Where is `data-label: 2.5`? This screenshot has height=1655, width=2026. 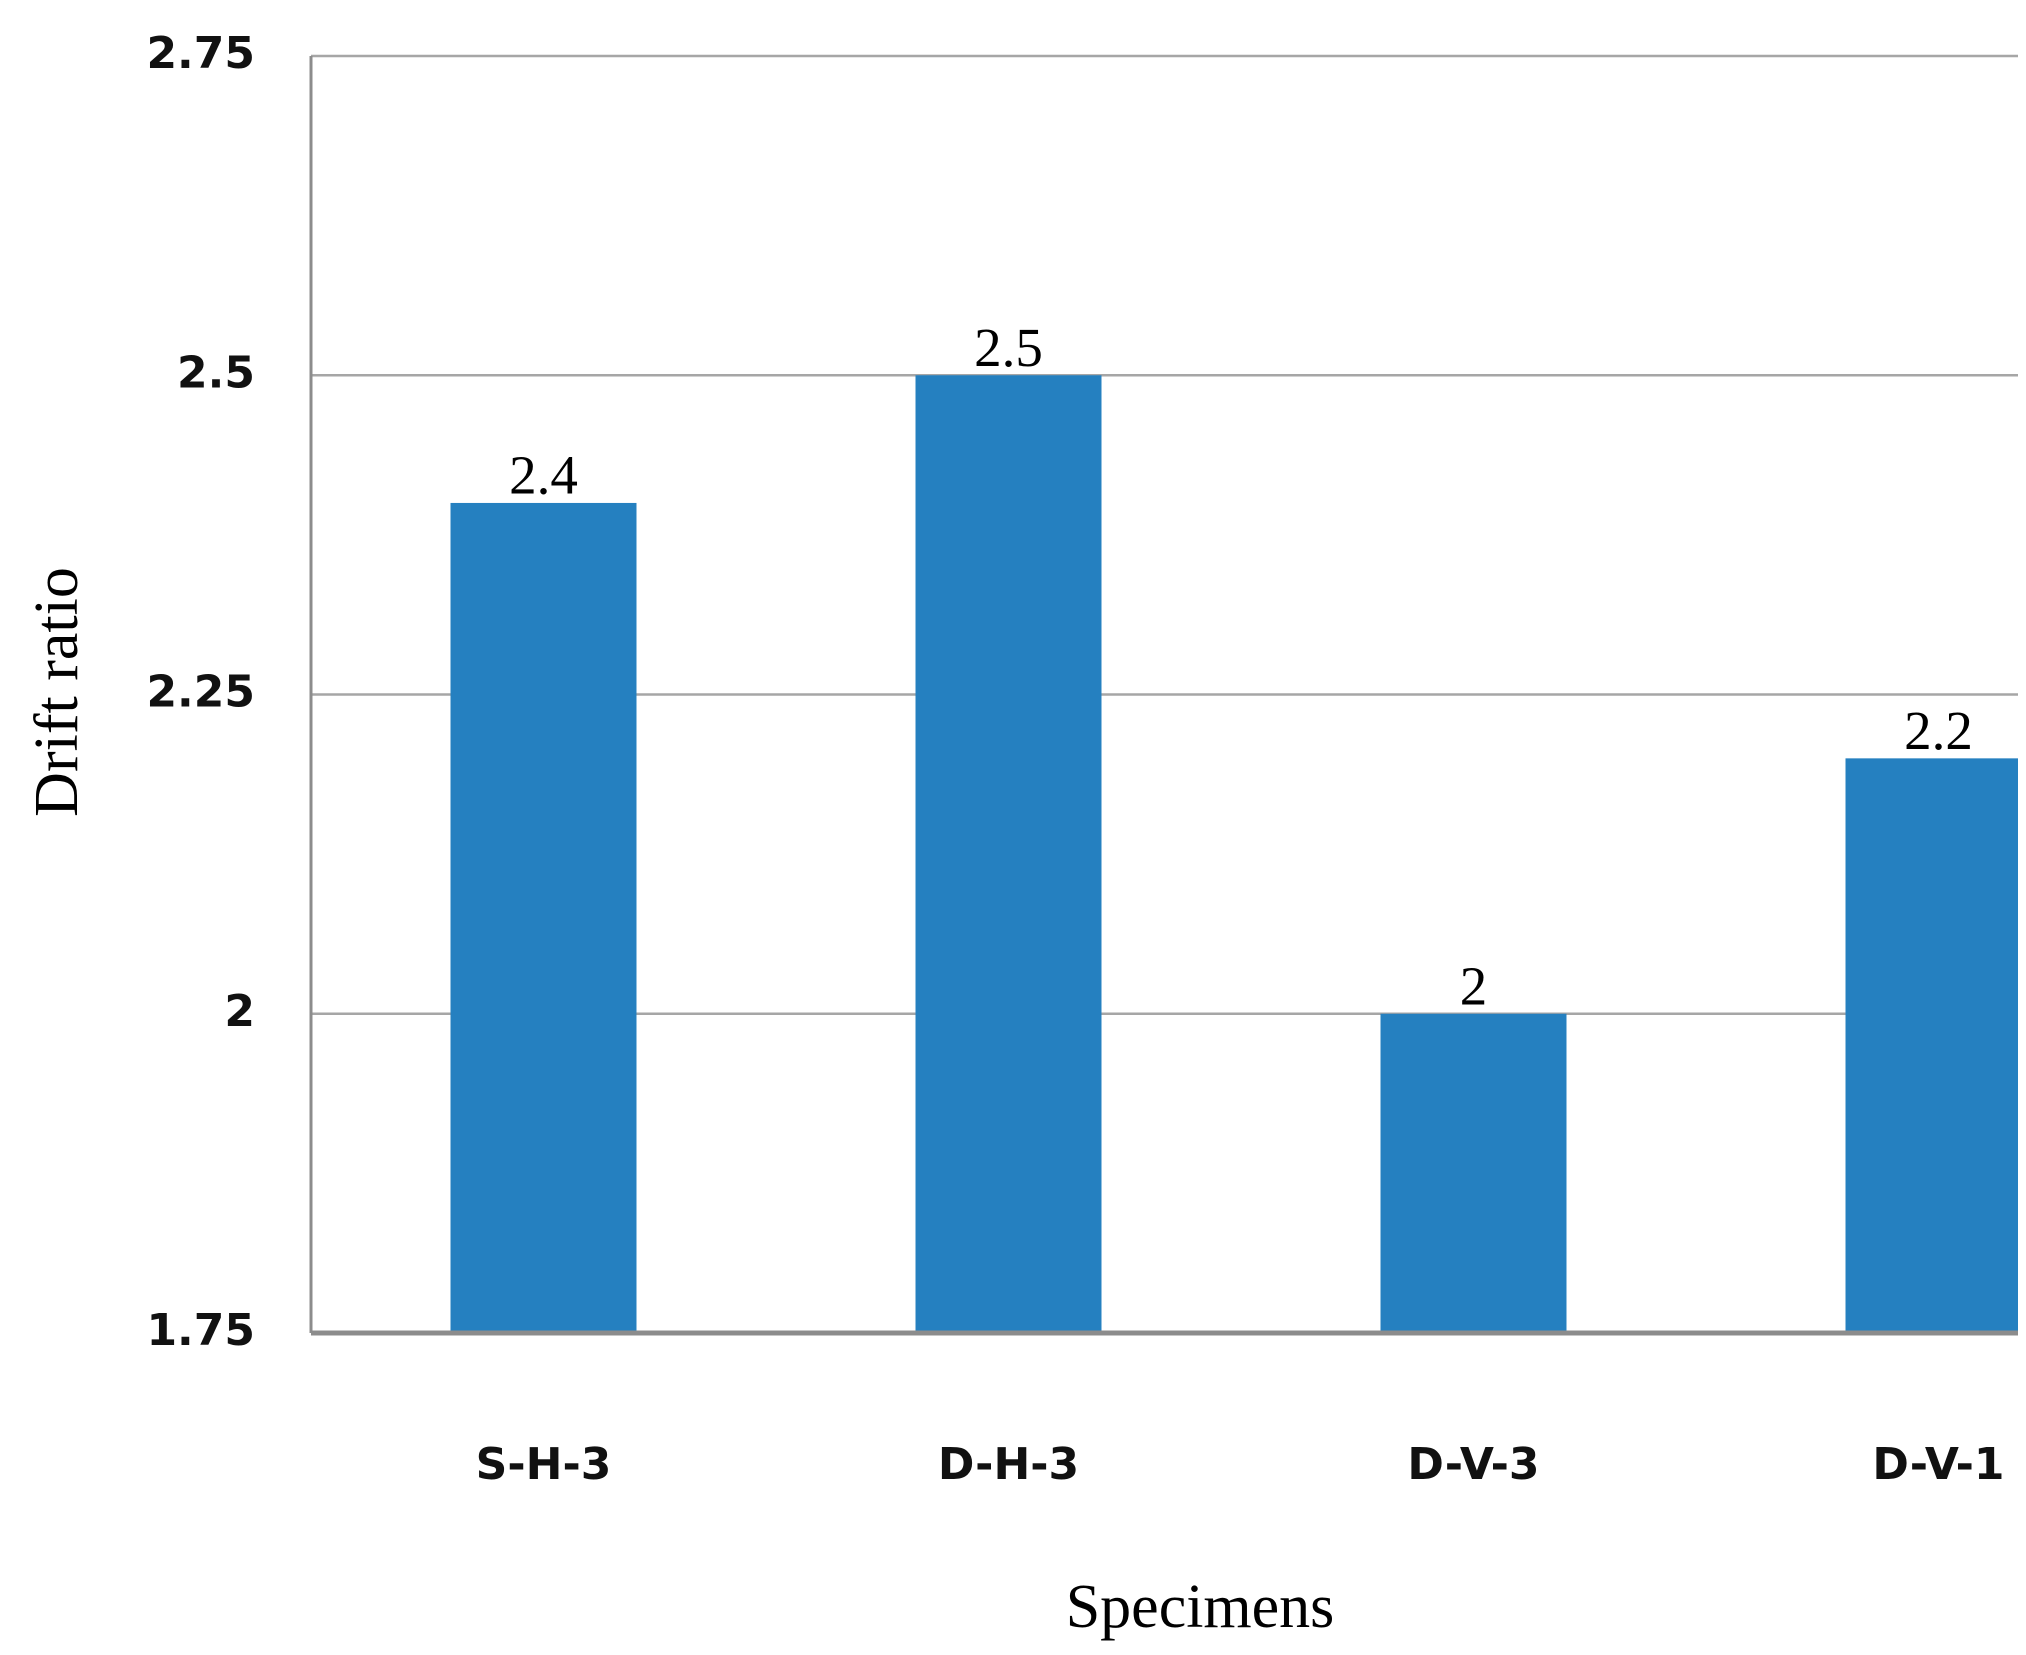 data-label: 2.5 is located at coordinates (1008, 347).